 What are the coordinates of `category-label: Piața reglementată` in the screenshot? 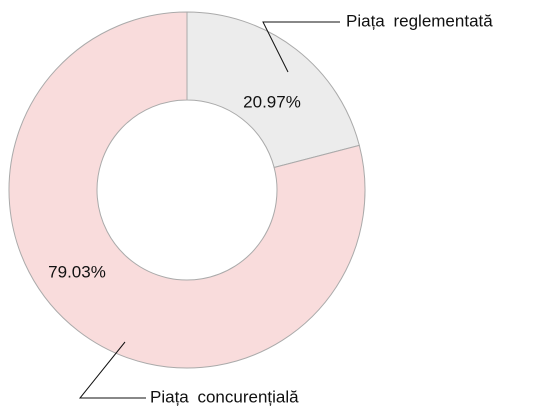 It's located at (419, 20).